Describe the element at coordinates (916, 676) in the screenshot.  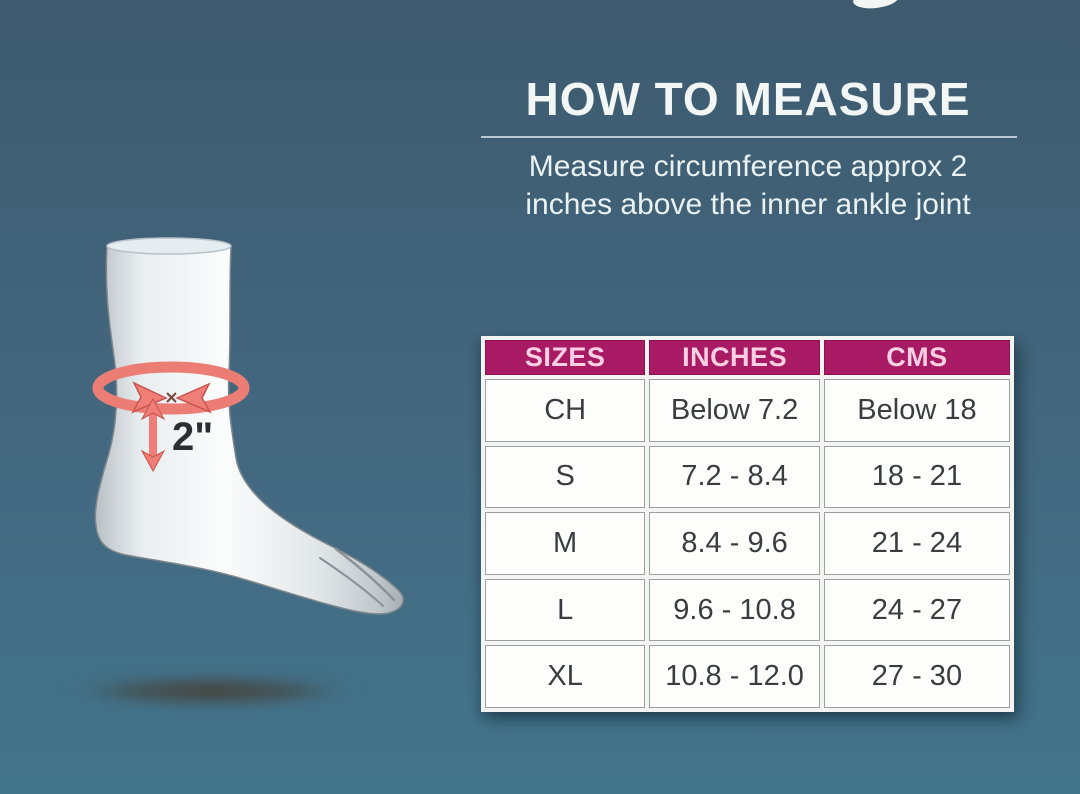
I see `cms-cell: 27 - 30` at that location.